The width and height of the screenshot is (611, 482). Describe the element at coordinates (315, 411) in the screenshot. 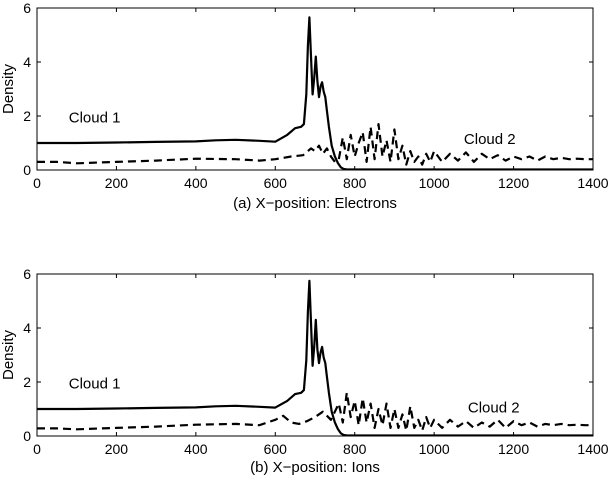

I see `series-line-dashed` at that location.